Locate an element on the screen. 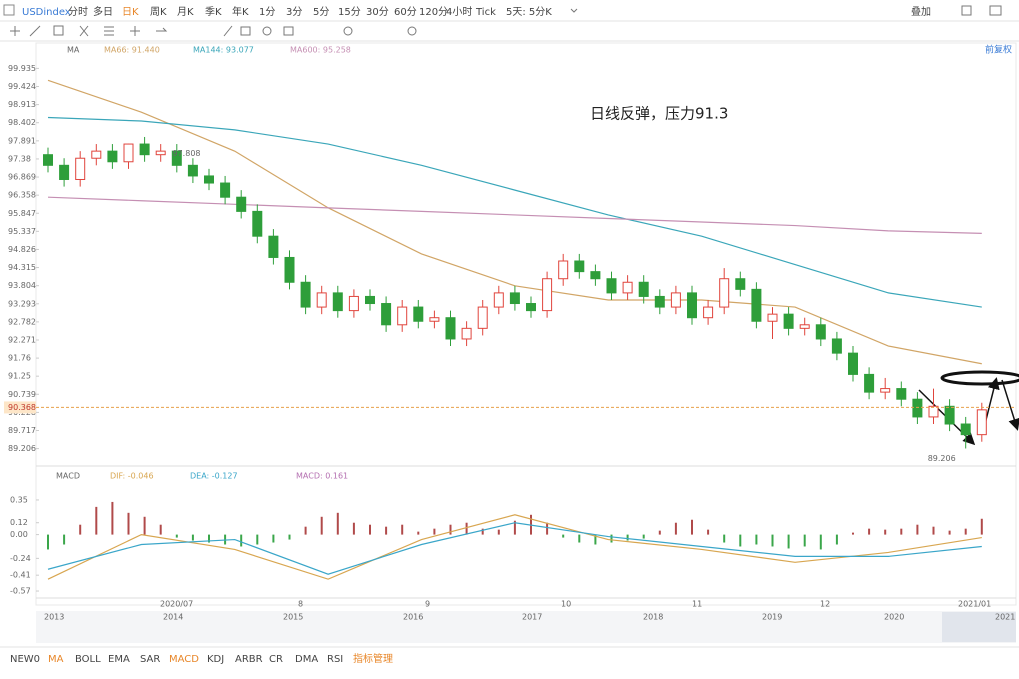 The height and width of the screenshot is (679, 1019). y-tick-label: 93.804 is located at coordinates (22, 285).